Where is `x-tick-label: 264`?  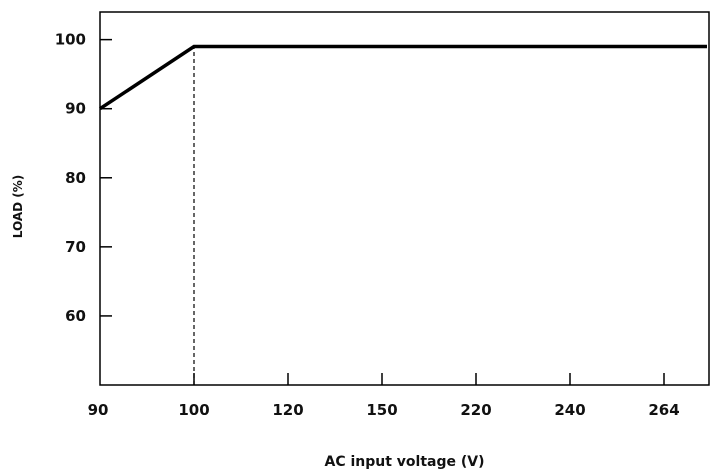 x-tick-label: 264 is located at coordinates (663, 410).